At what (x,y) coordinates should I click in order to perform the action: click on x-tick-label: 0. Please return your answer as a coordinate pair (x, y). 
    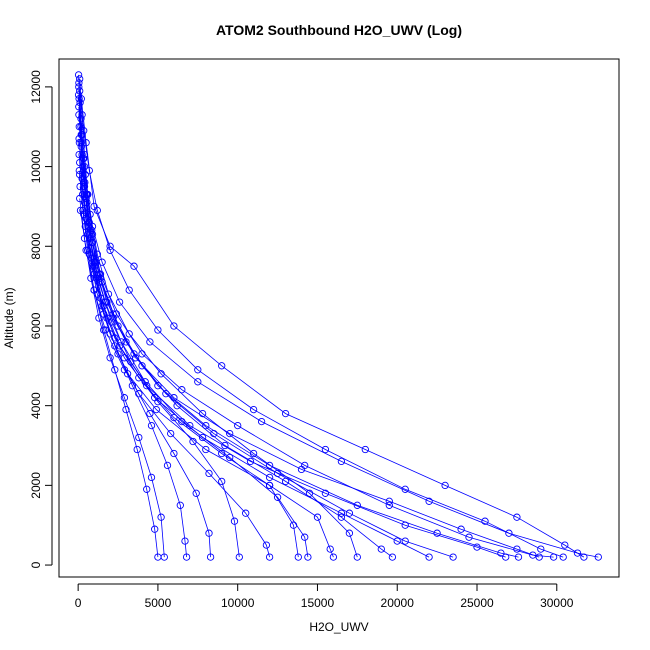
    Looking at the image, I should click on (78, 603).